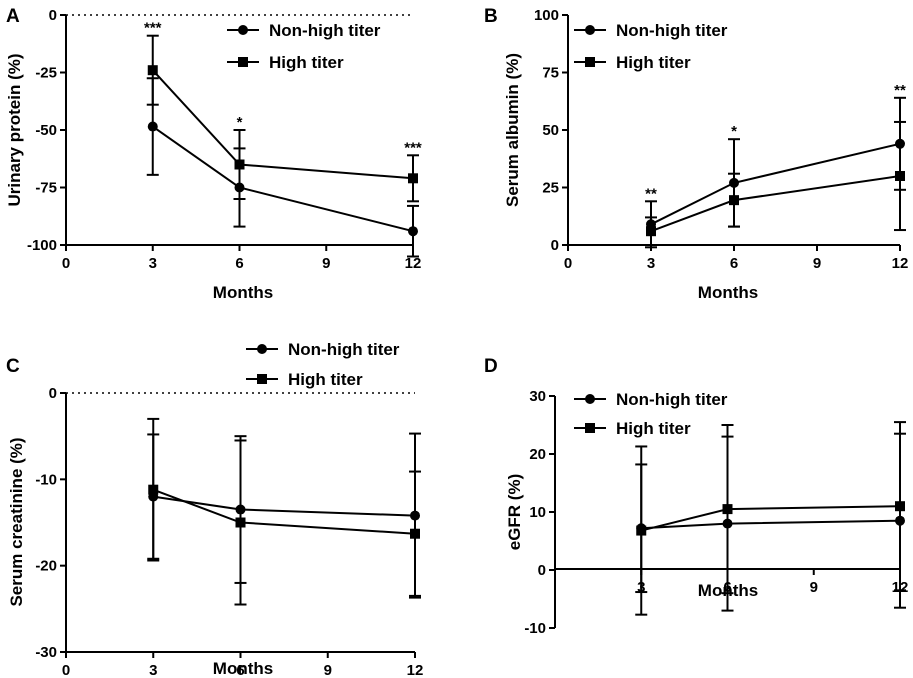 This screenshot has width=913, height=678. I want to click on y-tick-label: -50, so click(46, 130).